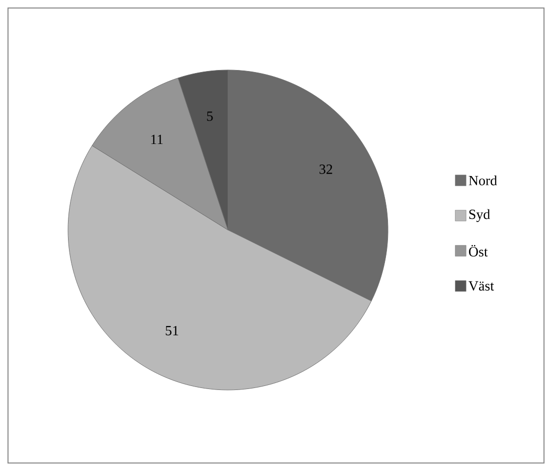  Describe the element at coordinates (157, 139) in the screenshot. I see `data-label: 11` at that location.